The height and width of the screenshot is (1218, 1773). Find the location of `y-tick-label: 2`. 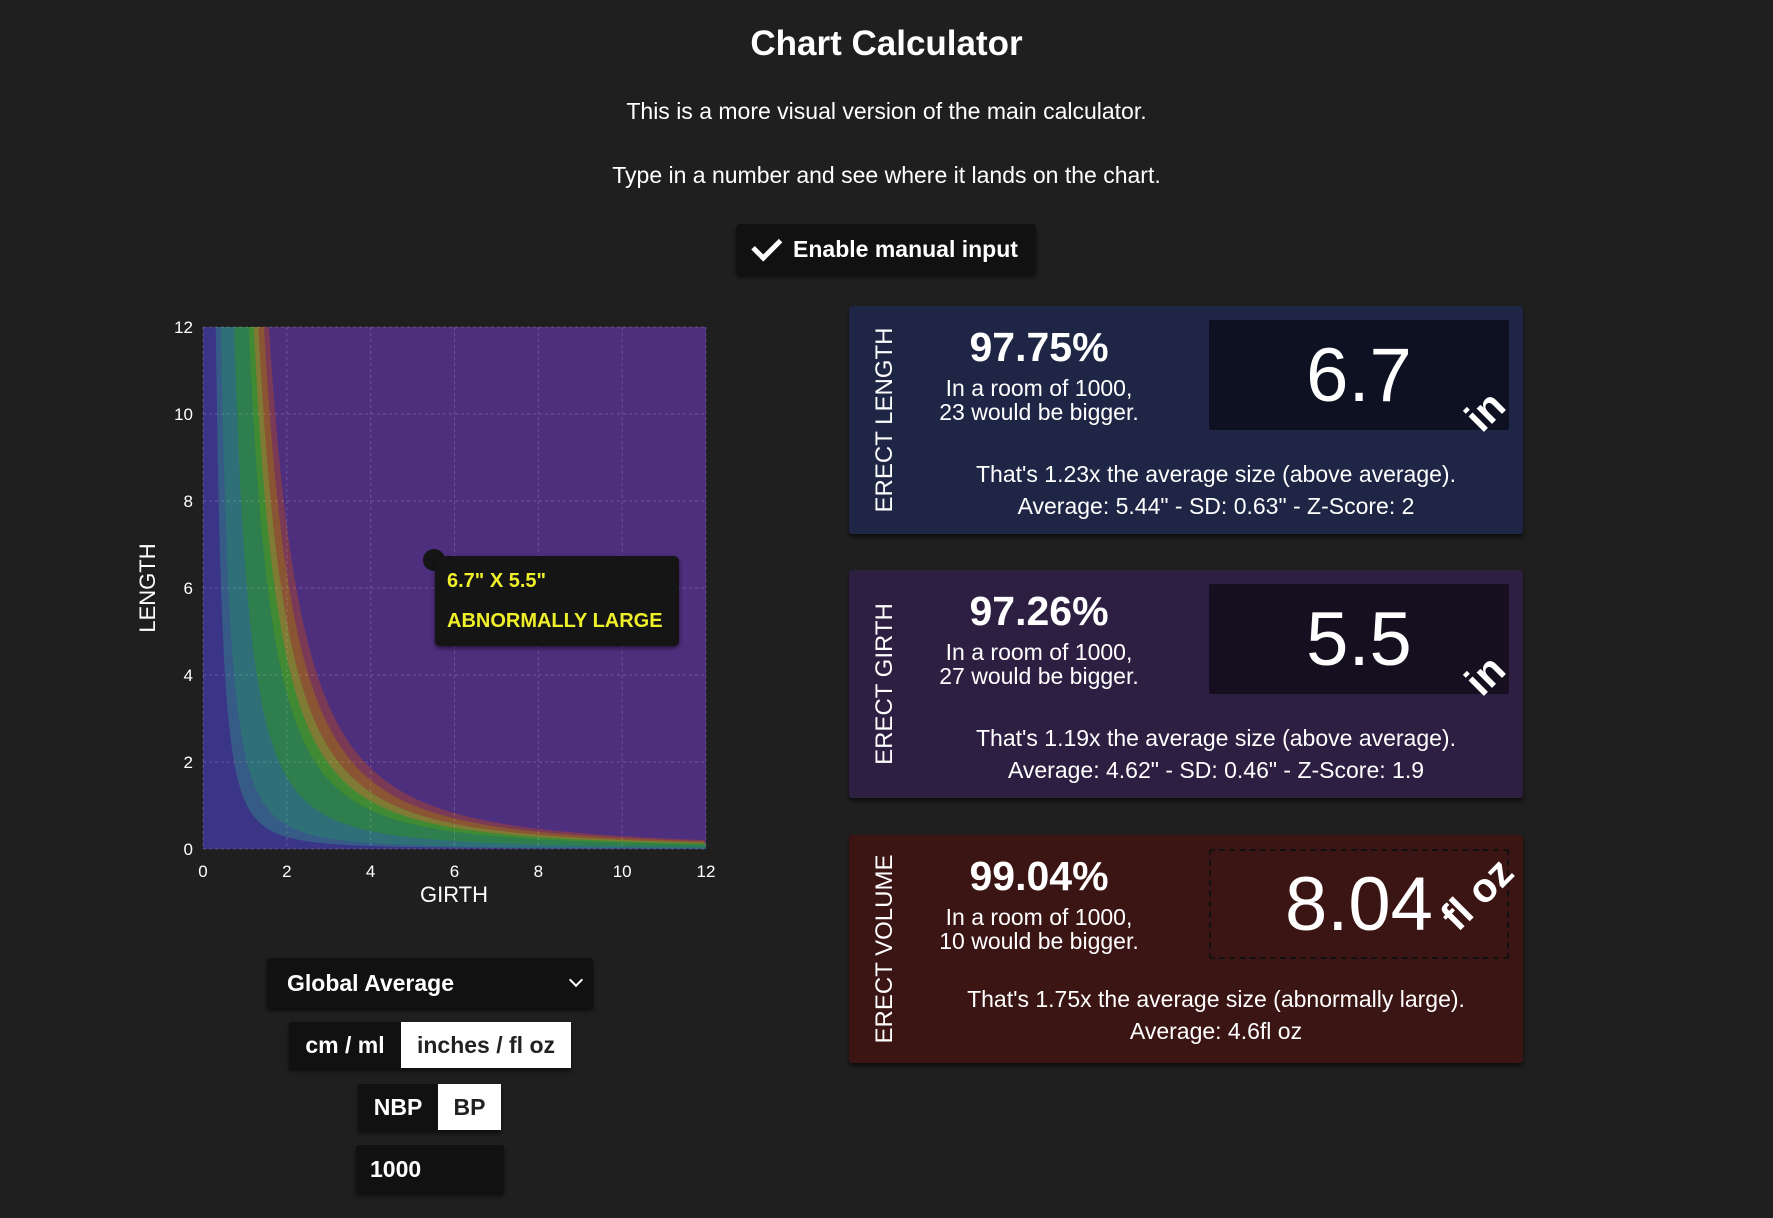

y-tick-label: 2 is located at coordinates (188, 762).